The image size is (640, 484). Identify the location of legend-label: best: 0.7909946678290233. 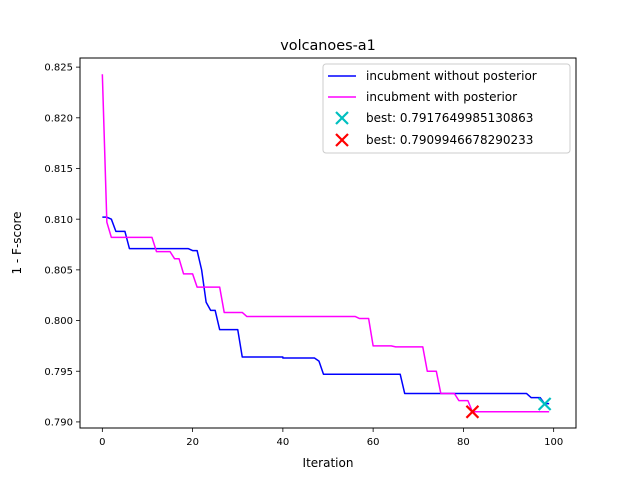
(449, 140).